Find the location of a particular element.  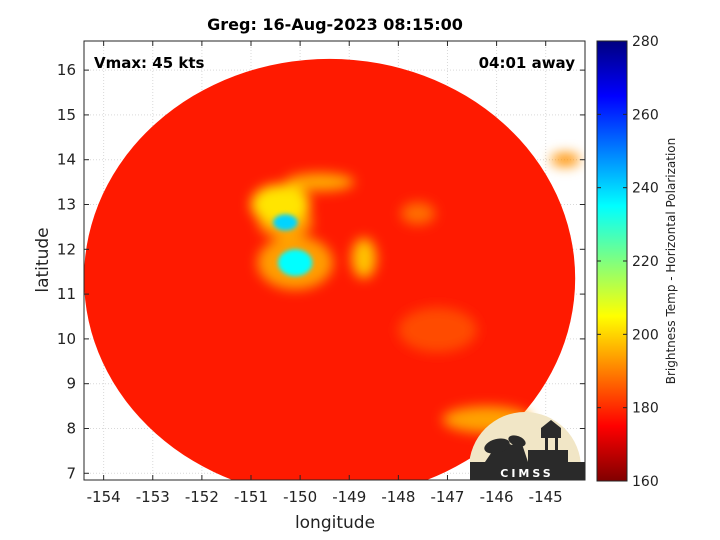

colorbar-tick-label: 180 is located at coordinates (645, 409).